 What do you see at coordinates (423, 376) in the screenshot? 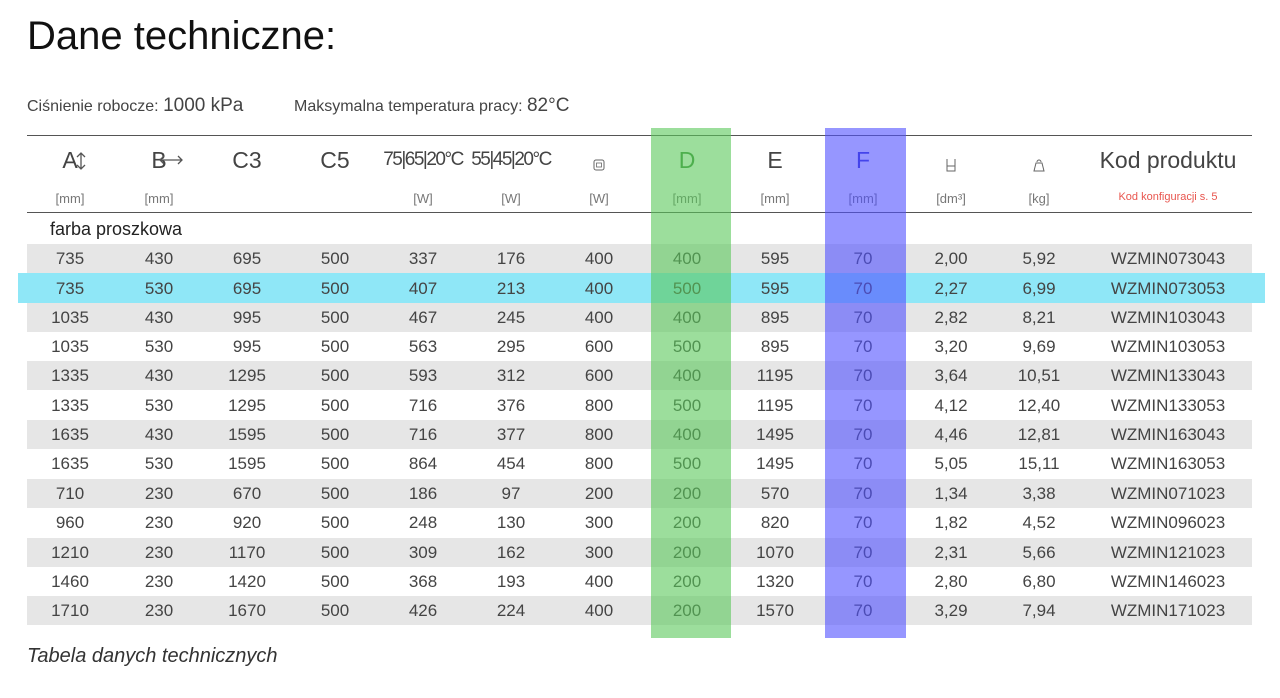
I see `table-cell: 593` at bounding box center [423, 376].